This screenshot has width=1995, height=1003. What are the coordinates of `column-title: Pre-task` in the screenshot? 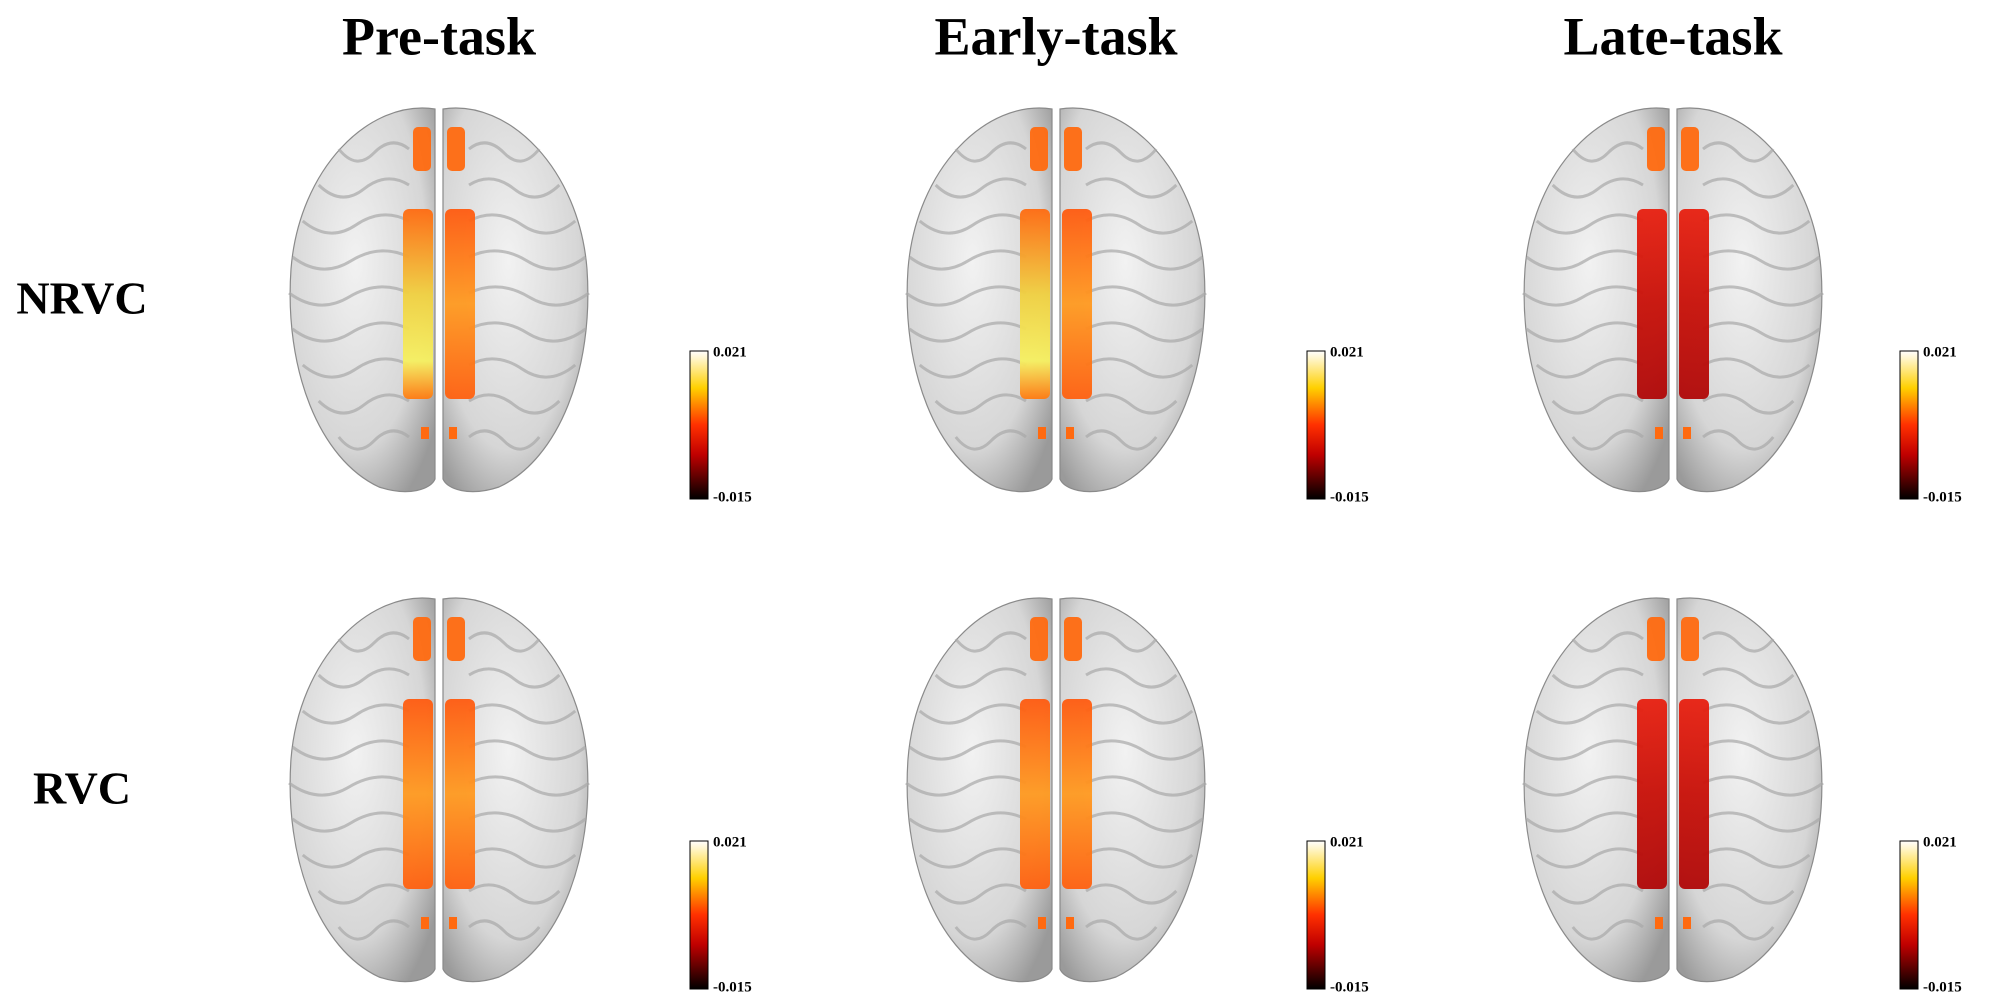 It's located at (439, 36).